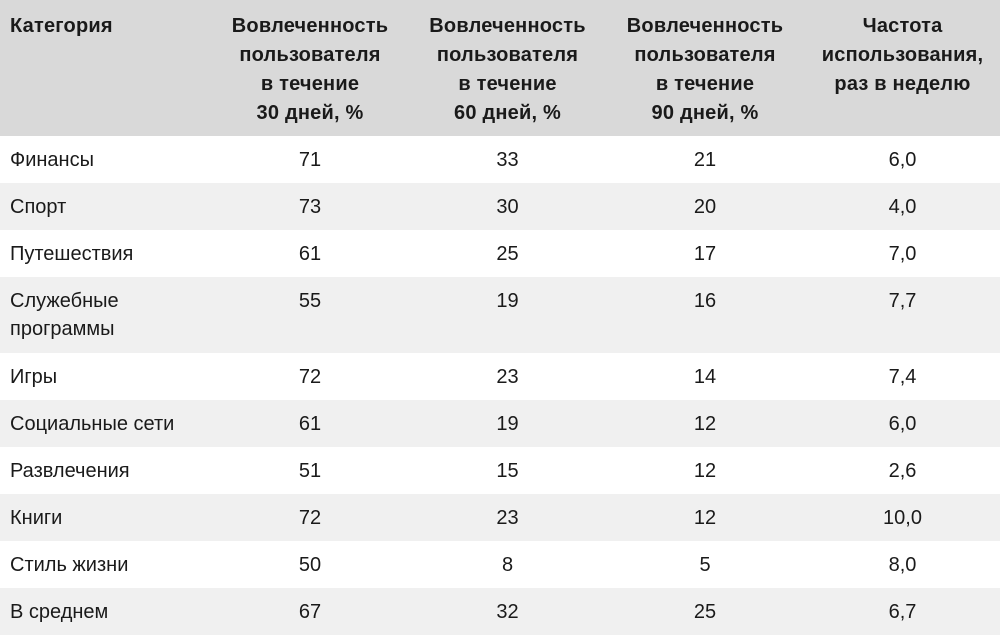 Image resolution: width=1000 pixels, height=639 pixels. I want to click on category-line: Служебные, so click(64, 301).